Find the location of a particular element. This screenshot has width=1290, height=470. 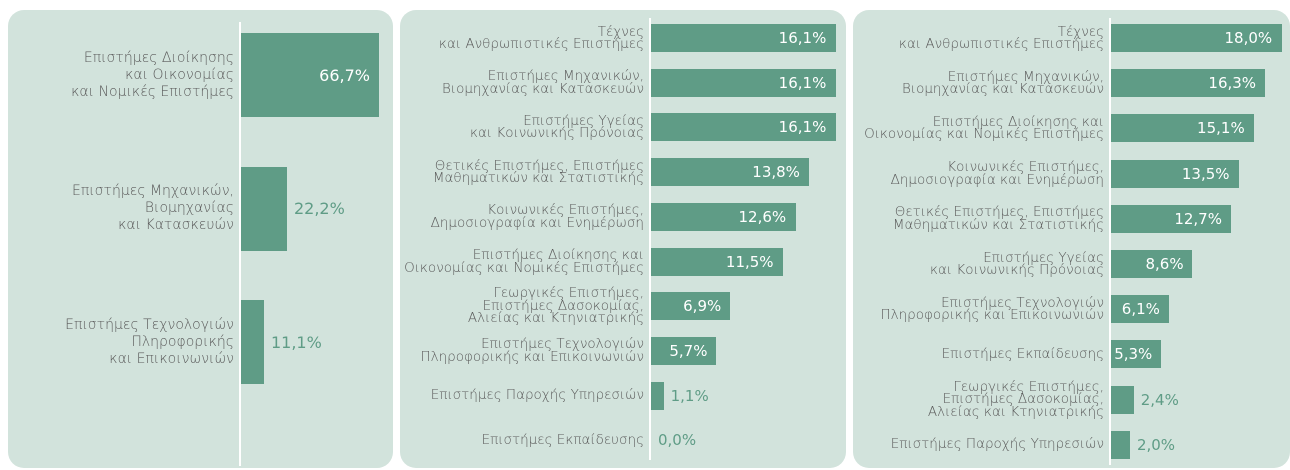

value-label: 13,5% is located at coordinates (1205, 173).